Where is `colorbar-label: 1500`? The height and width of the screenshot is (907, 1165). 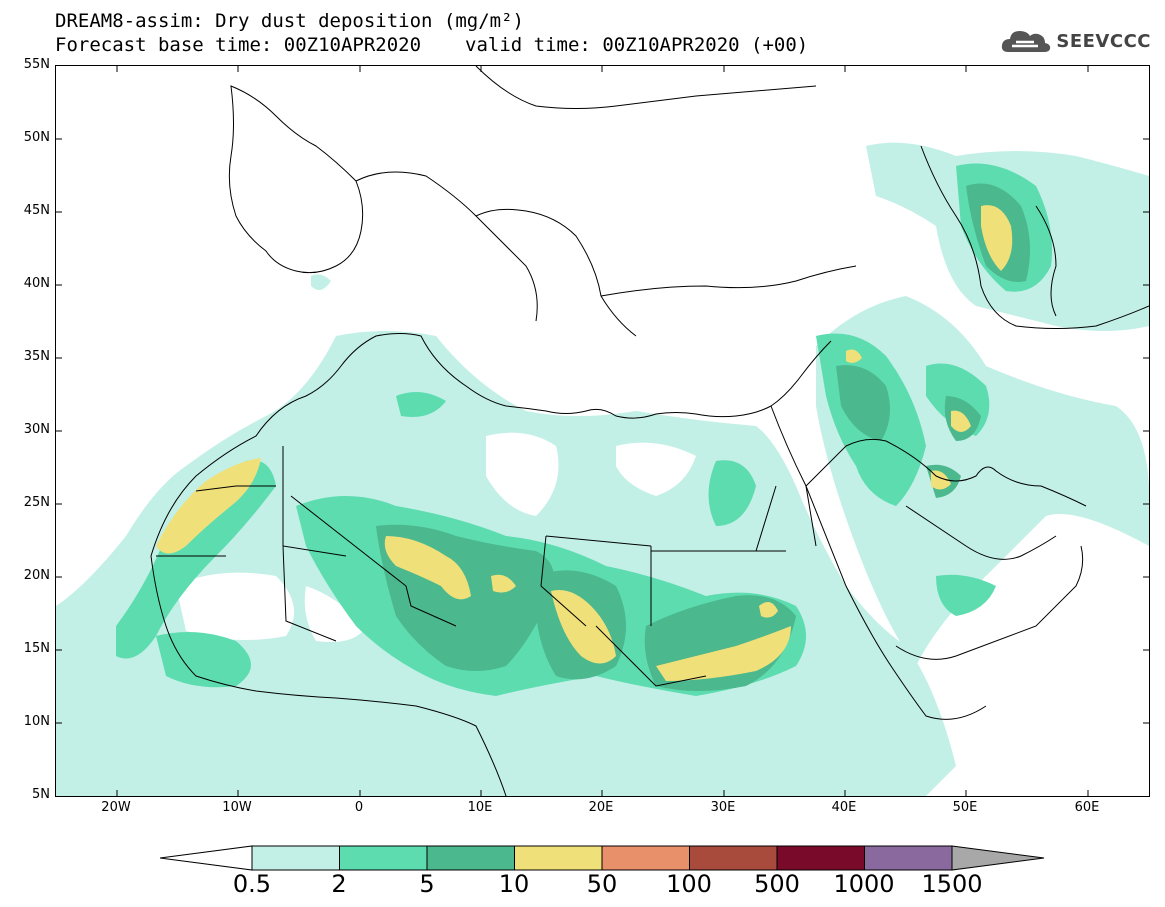 colorbar-label: 1500 is located at coordinates (952, 884).